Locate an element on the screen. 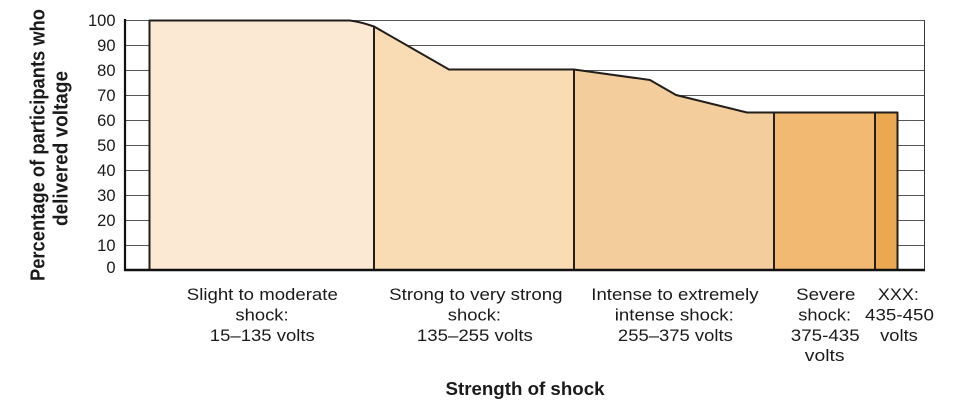 This screenshot has width=975, height=404. svg-text: 90 is located at coordinates (106, 46).